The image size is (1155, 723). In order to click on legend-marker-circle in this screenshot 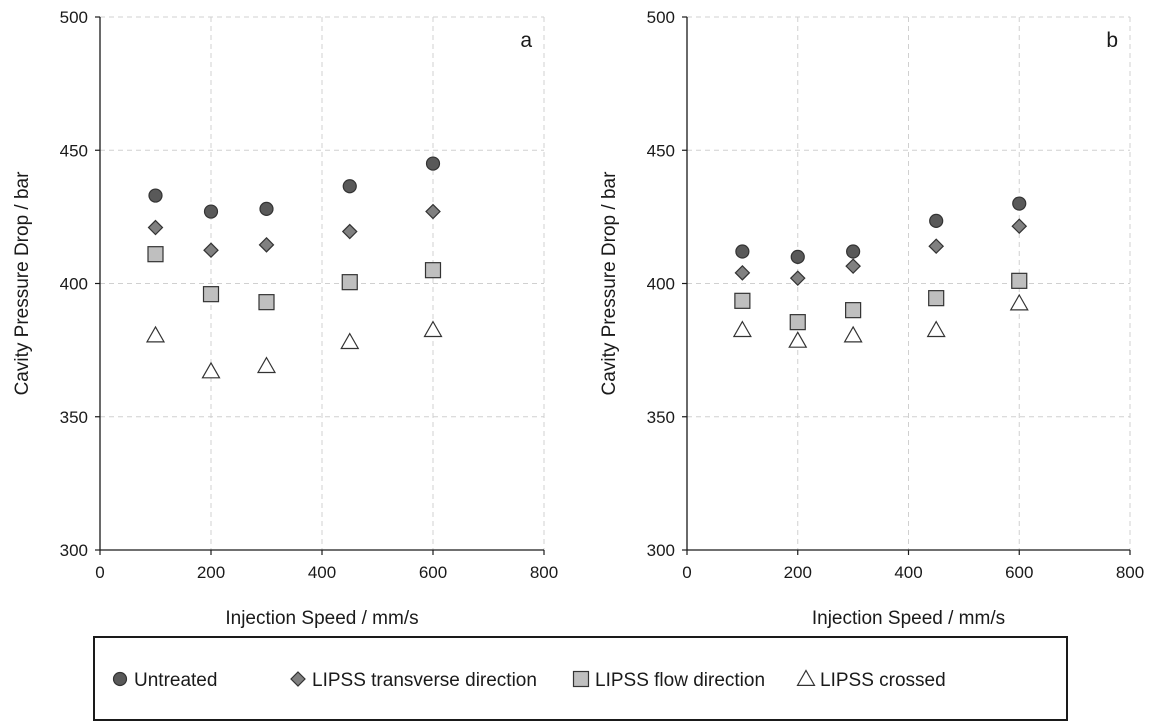, I will do `click(120, 679)`.